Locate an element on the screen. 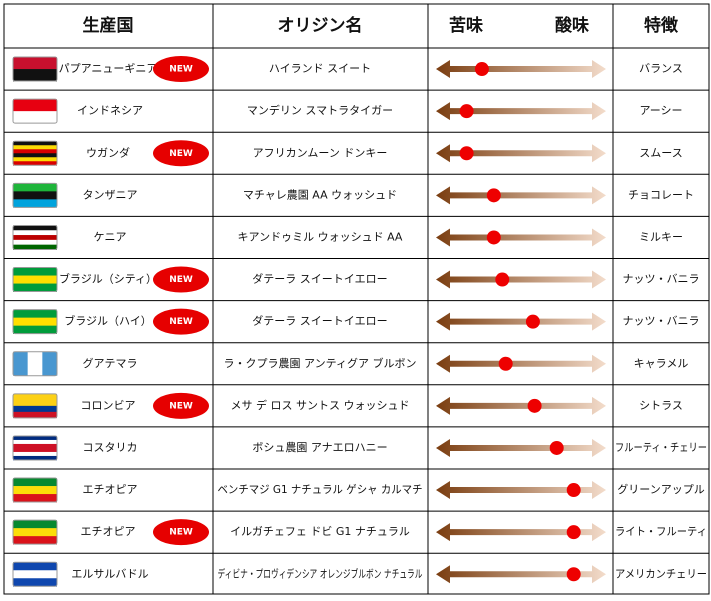 This screenshot has width=711, height=601. origin-name: イルガチェフェ ドビ G1 ナチュラル is located at coordinates (320, 531).